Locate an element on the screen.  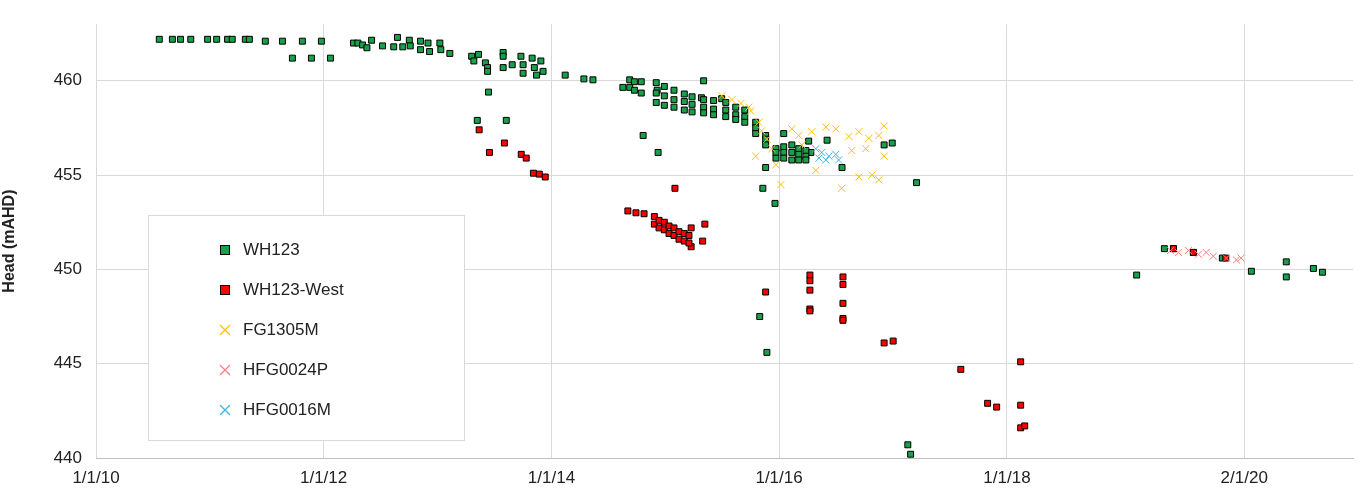
legend-label: WH123 is located at coordinates (271, 250).